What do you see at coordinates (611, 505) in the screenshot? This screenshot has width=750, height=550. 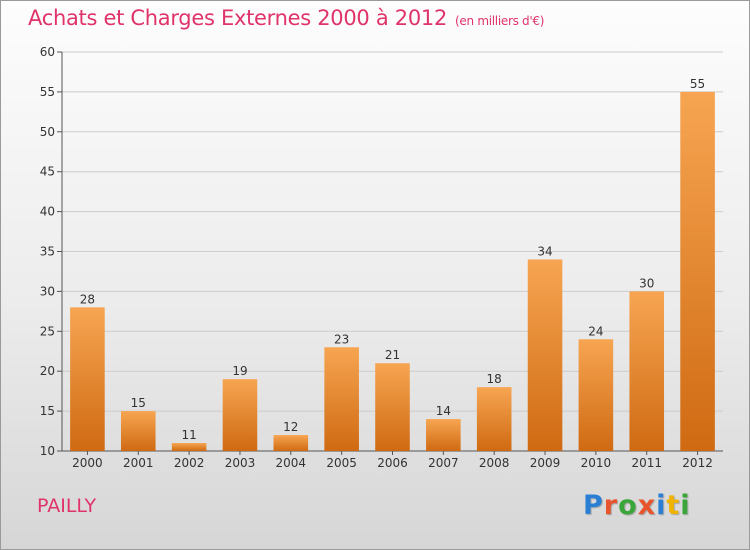 I see `logo-letter: r` at bounding box center [611, 505].